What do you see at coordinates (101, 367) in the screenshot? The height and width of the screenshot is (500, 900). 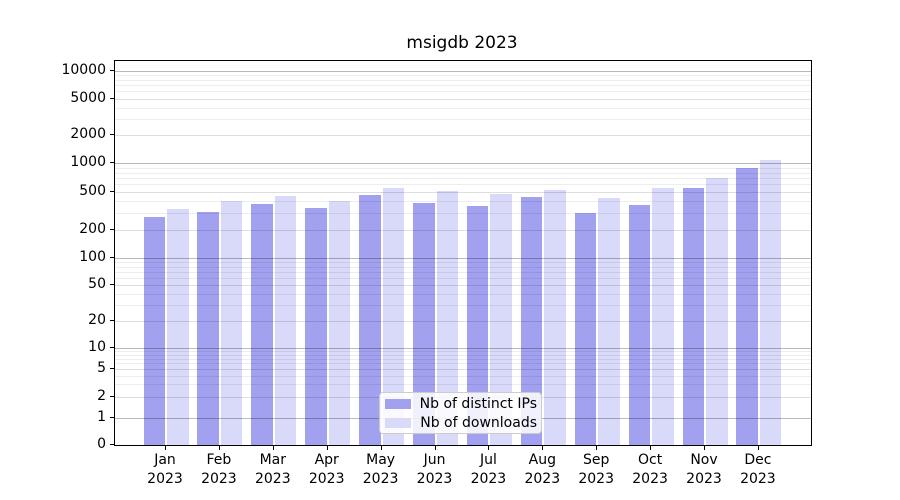 I see `y-tick-label-5: 5` at bounding box center [101, 367].